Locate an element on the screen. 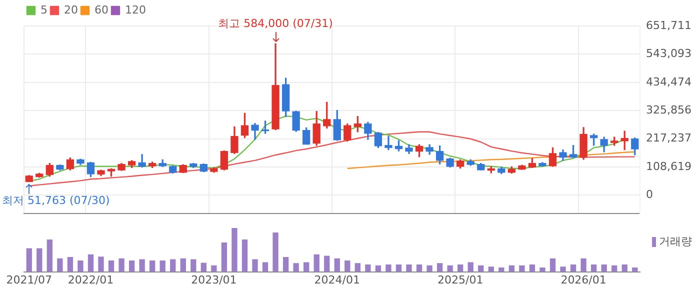  y-tick-label: 108,619 is located at coordinates (669, 166).